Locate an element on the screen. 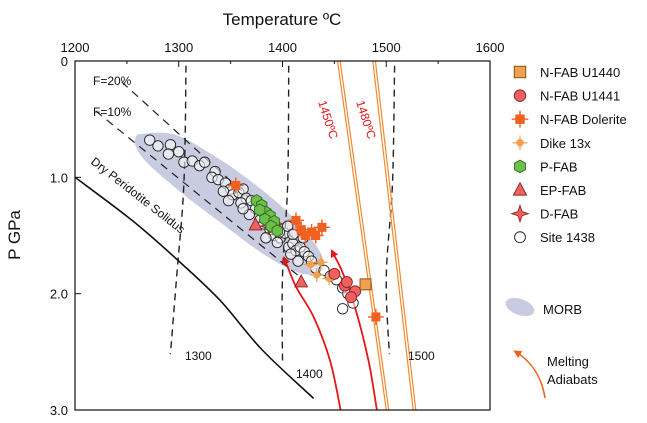  point-dike-13x-1-dot is located at coordinates (310, 264).